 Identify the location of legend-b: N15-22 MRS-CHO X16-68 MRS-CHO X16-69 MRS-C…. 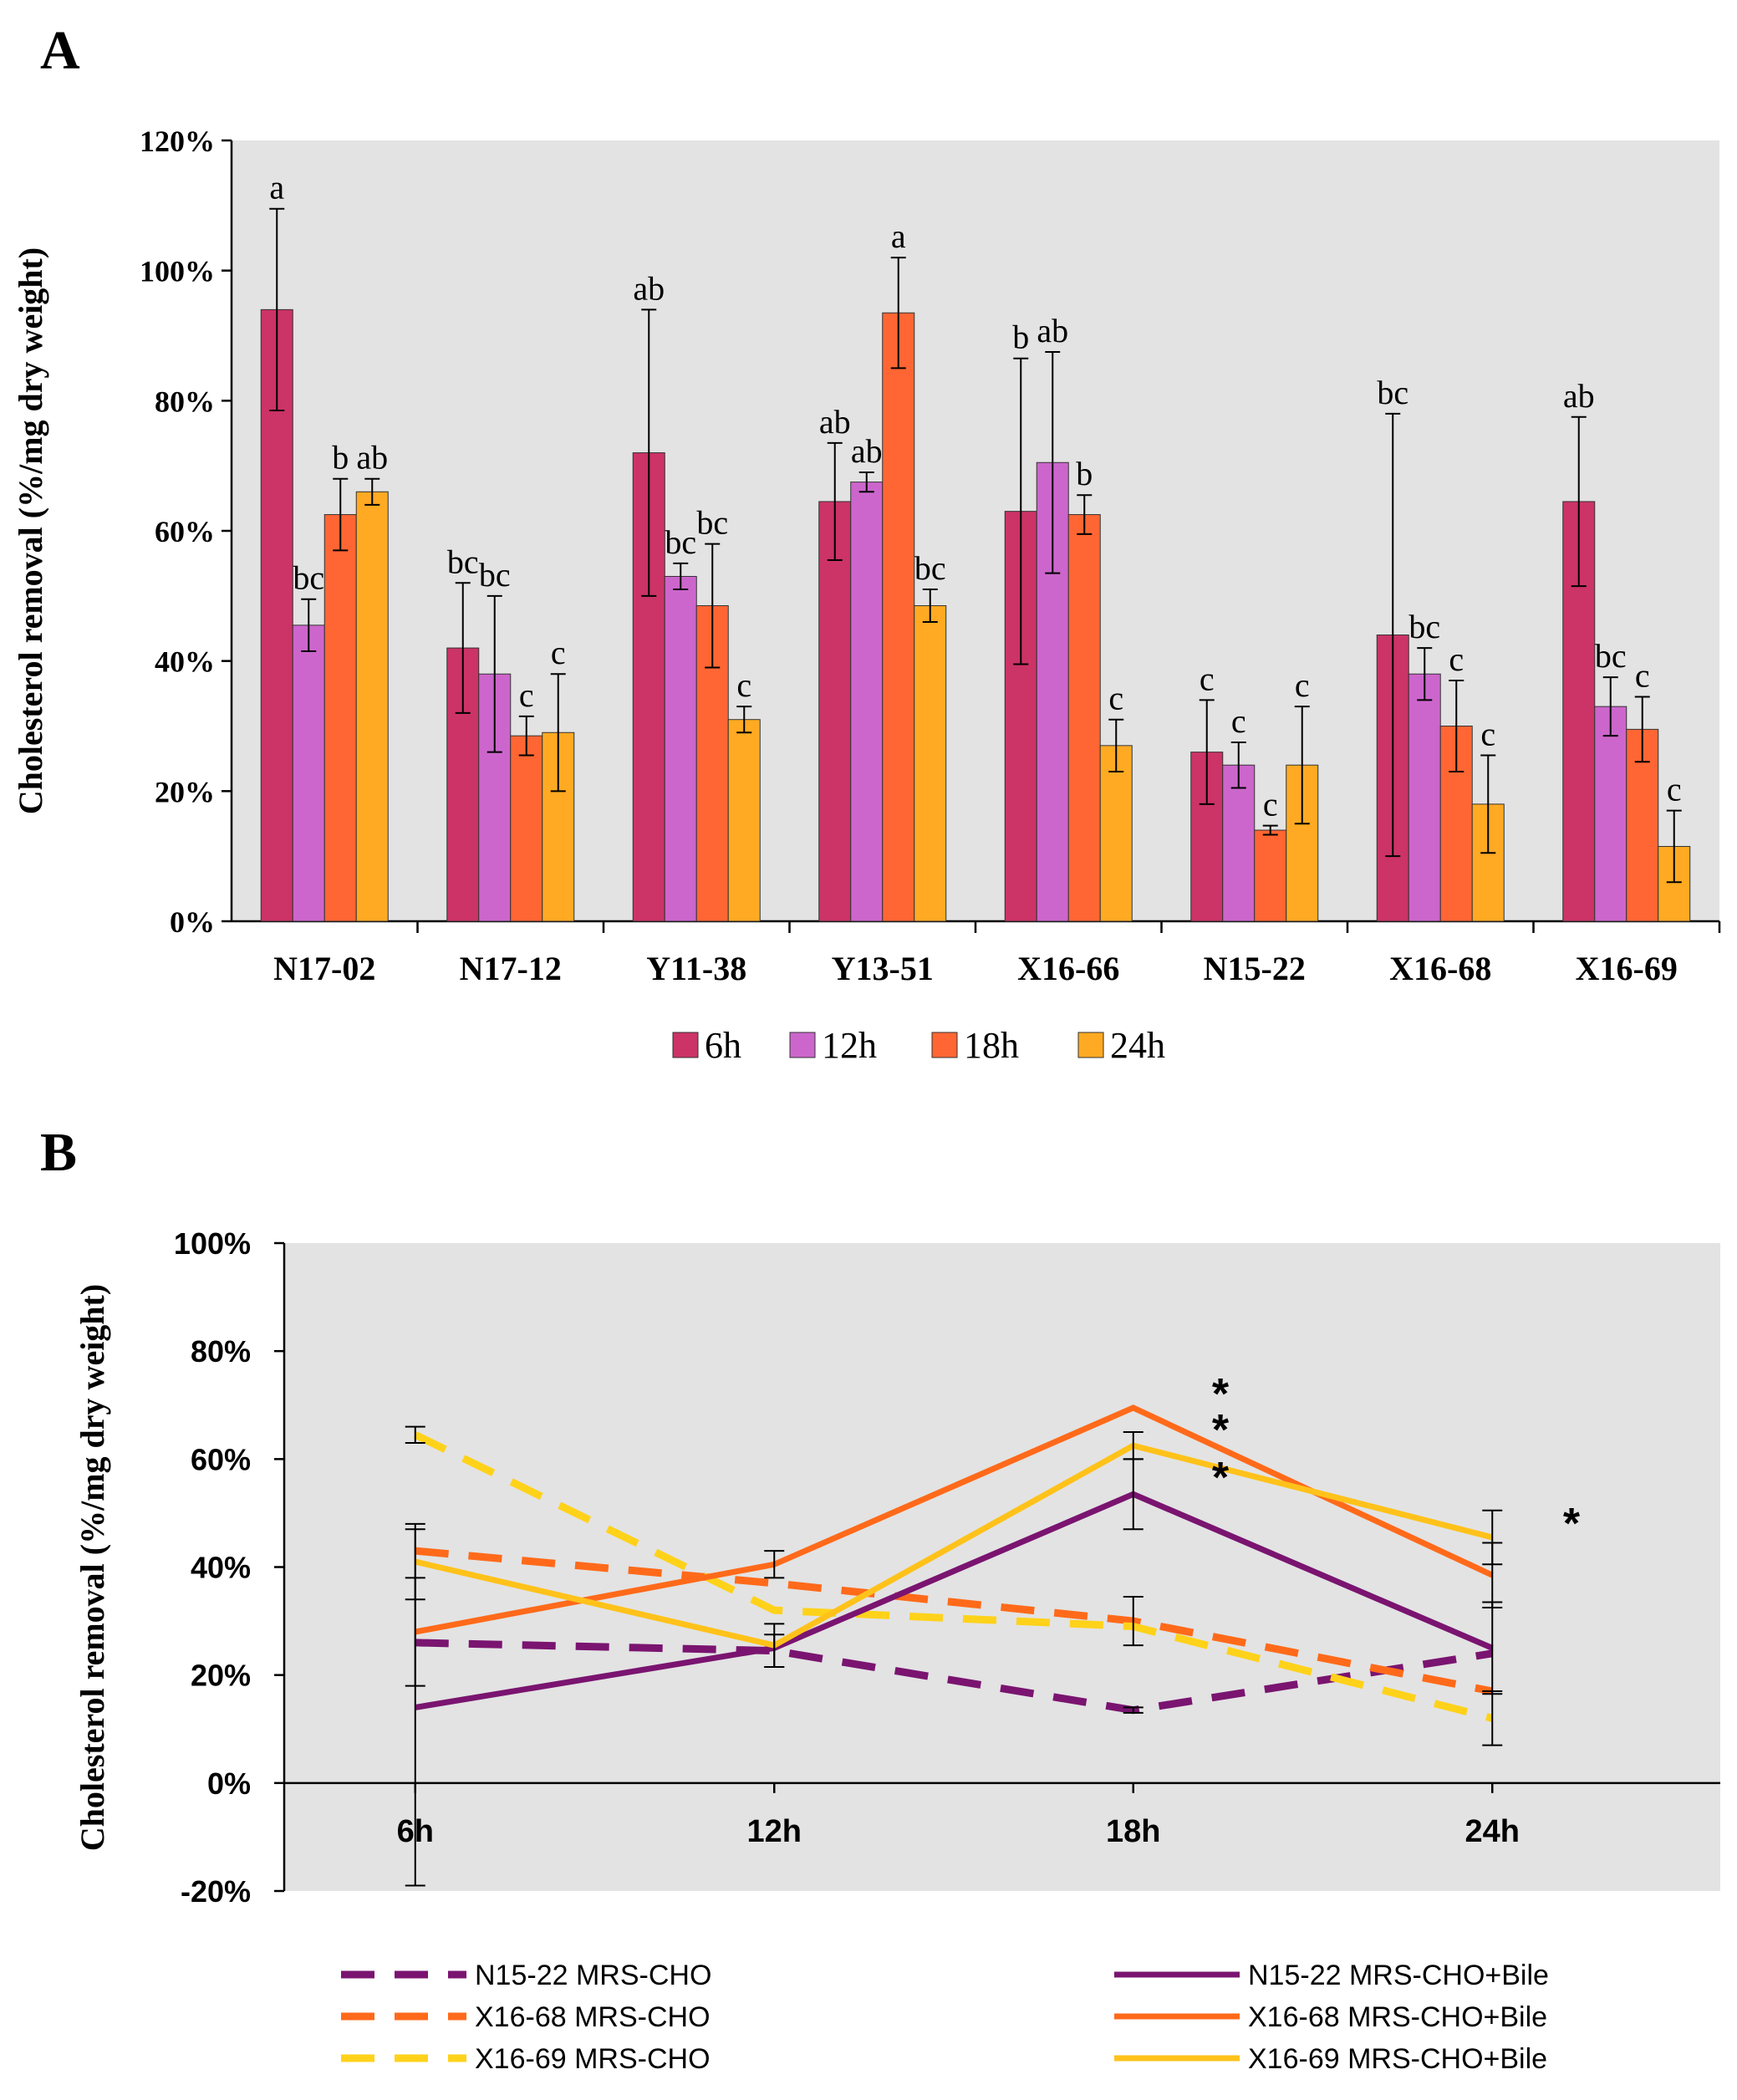
(945, 2017).